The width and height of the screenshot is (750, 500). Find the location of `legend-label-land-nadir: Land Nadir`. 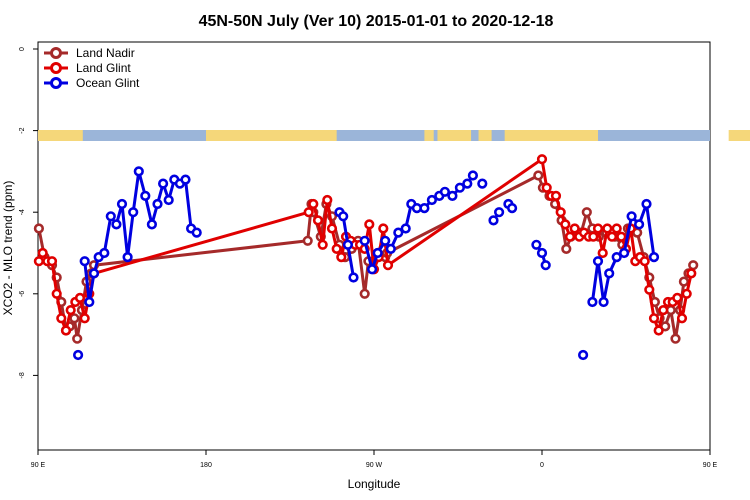

legend-label-land-nadir: Land Nadir is located at coordinates (105, 53).